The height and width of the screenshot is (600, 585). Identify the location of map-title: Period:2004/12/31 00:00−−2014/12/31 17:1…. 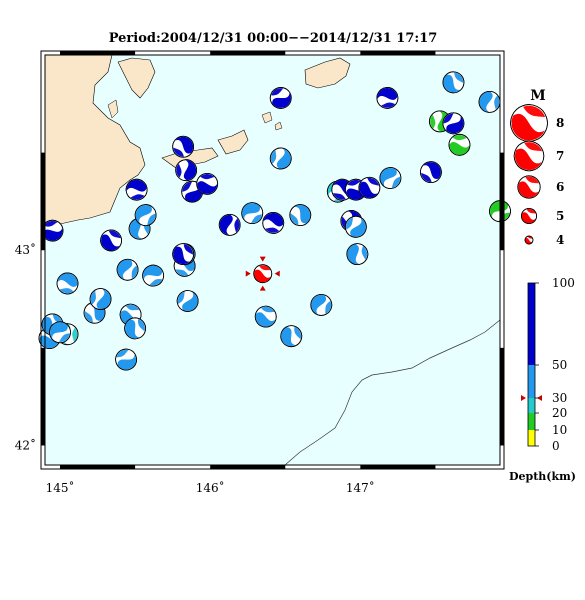
(273, 38).